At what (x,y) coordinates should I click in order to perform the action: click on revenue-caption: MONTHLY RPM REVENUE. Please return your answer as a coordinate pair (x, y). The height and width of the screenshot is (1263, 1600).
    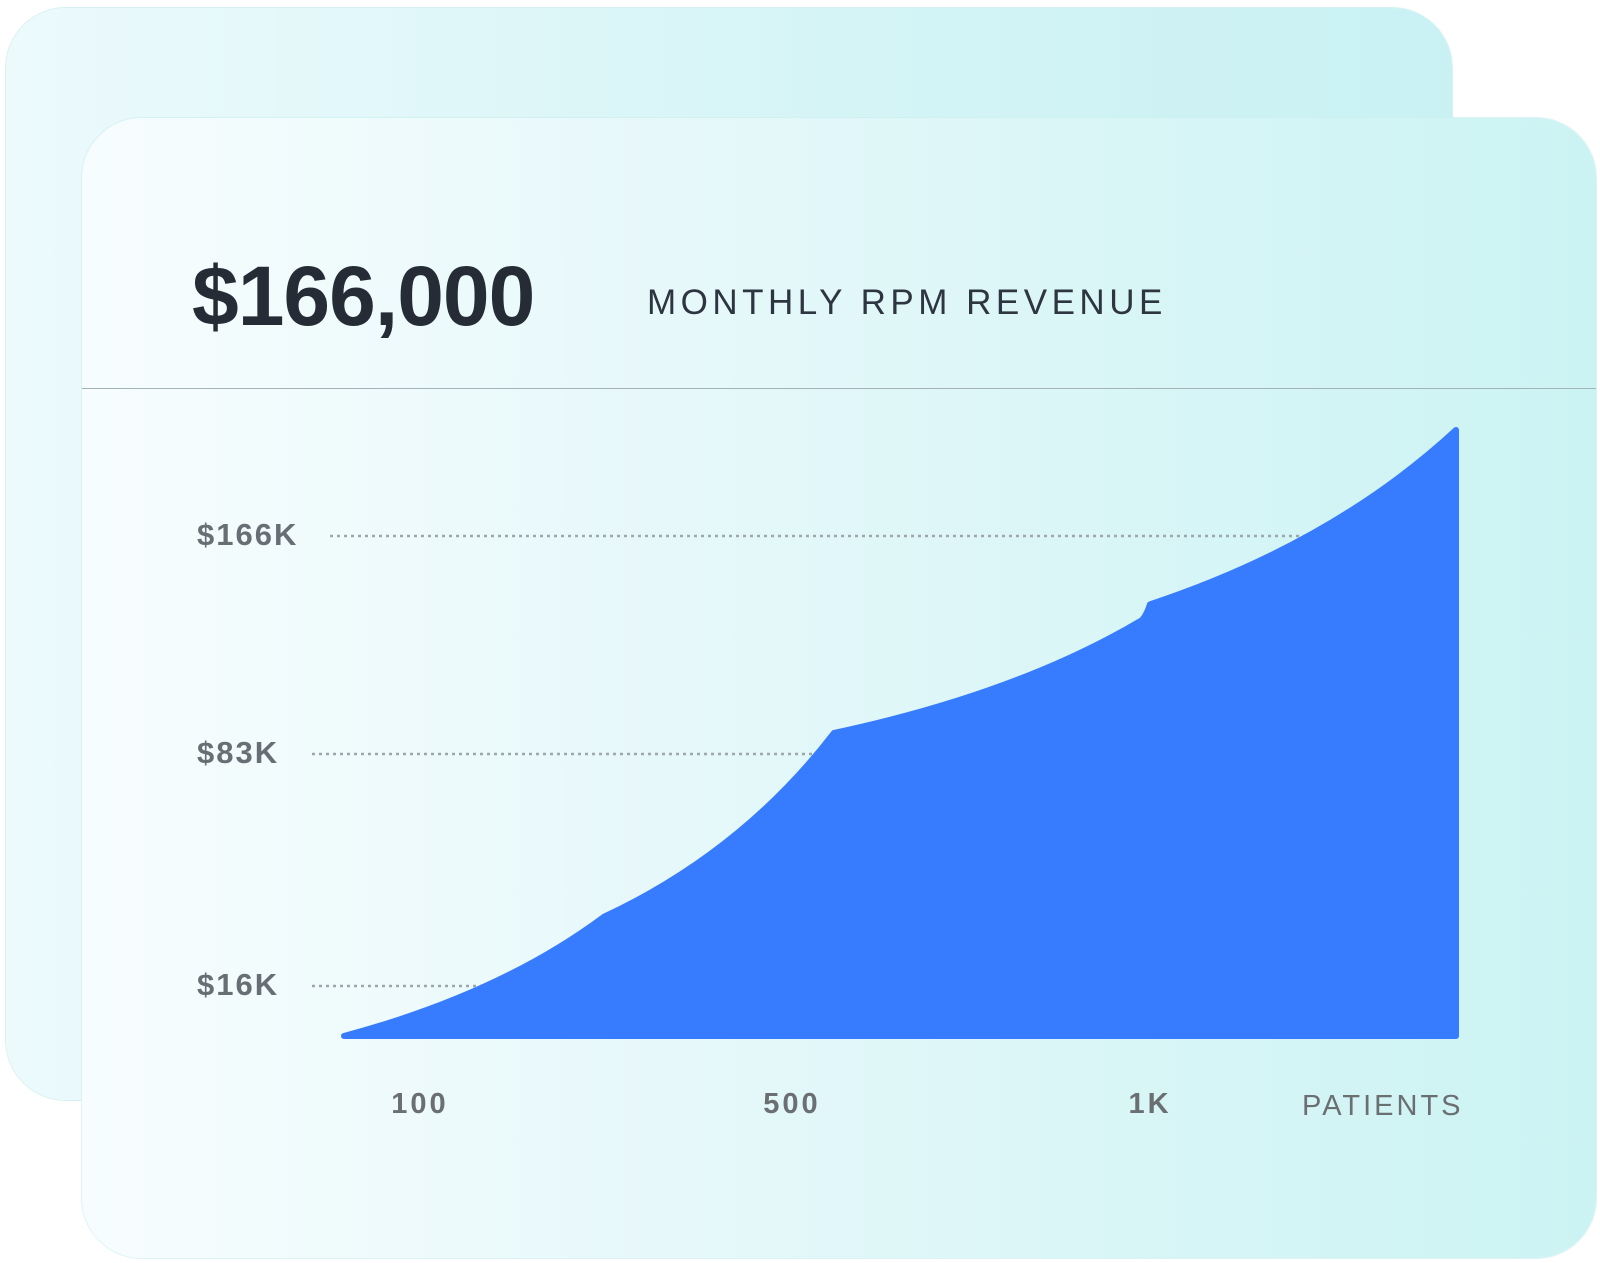
    Looking at the image, I should click on (907, 302).